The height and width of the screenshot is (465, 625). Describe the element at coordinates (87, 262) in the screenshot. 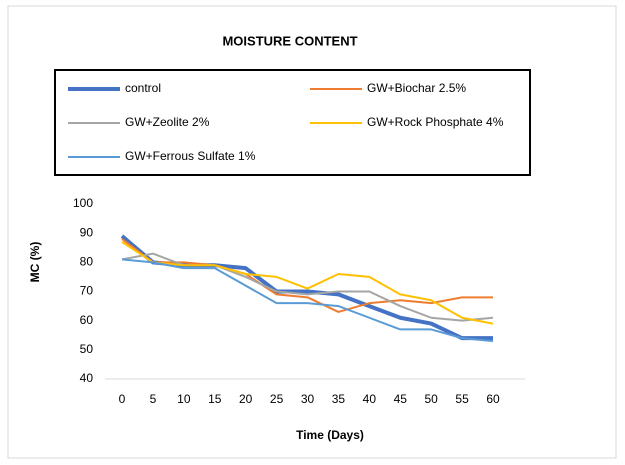

I see `y-tick-label: 80` at that location.